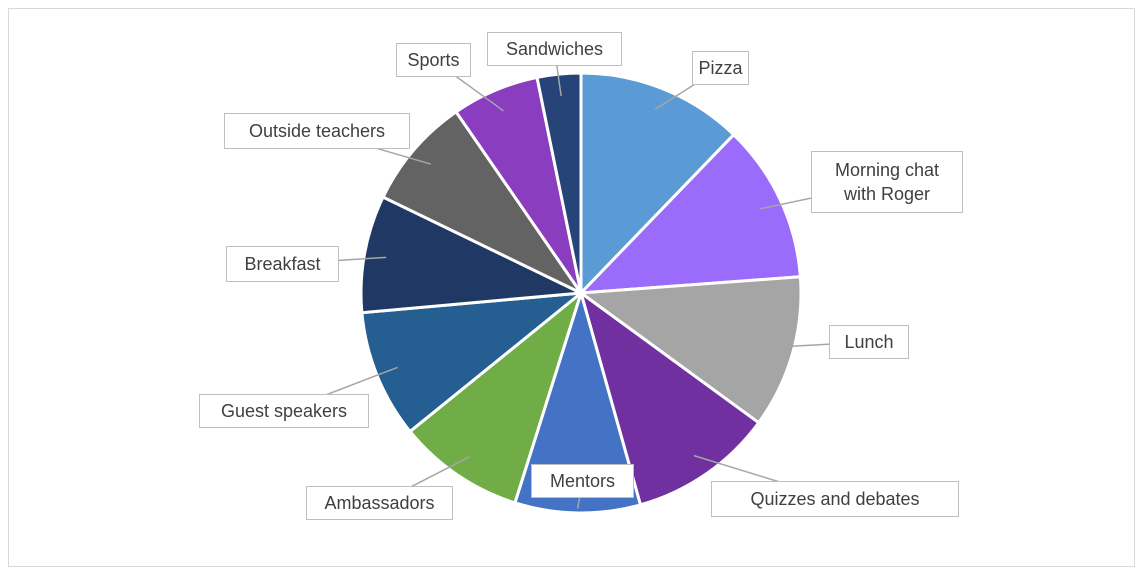  What do you see at coordinates (582, 481) in the screenshot?
I see `data-label: Mentors` at bounding box center [582, 481].